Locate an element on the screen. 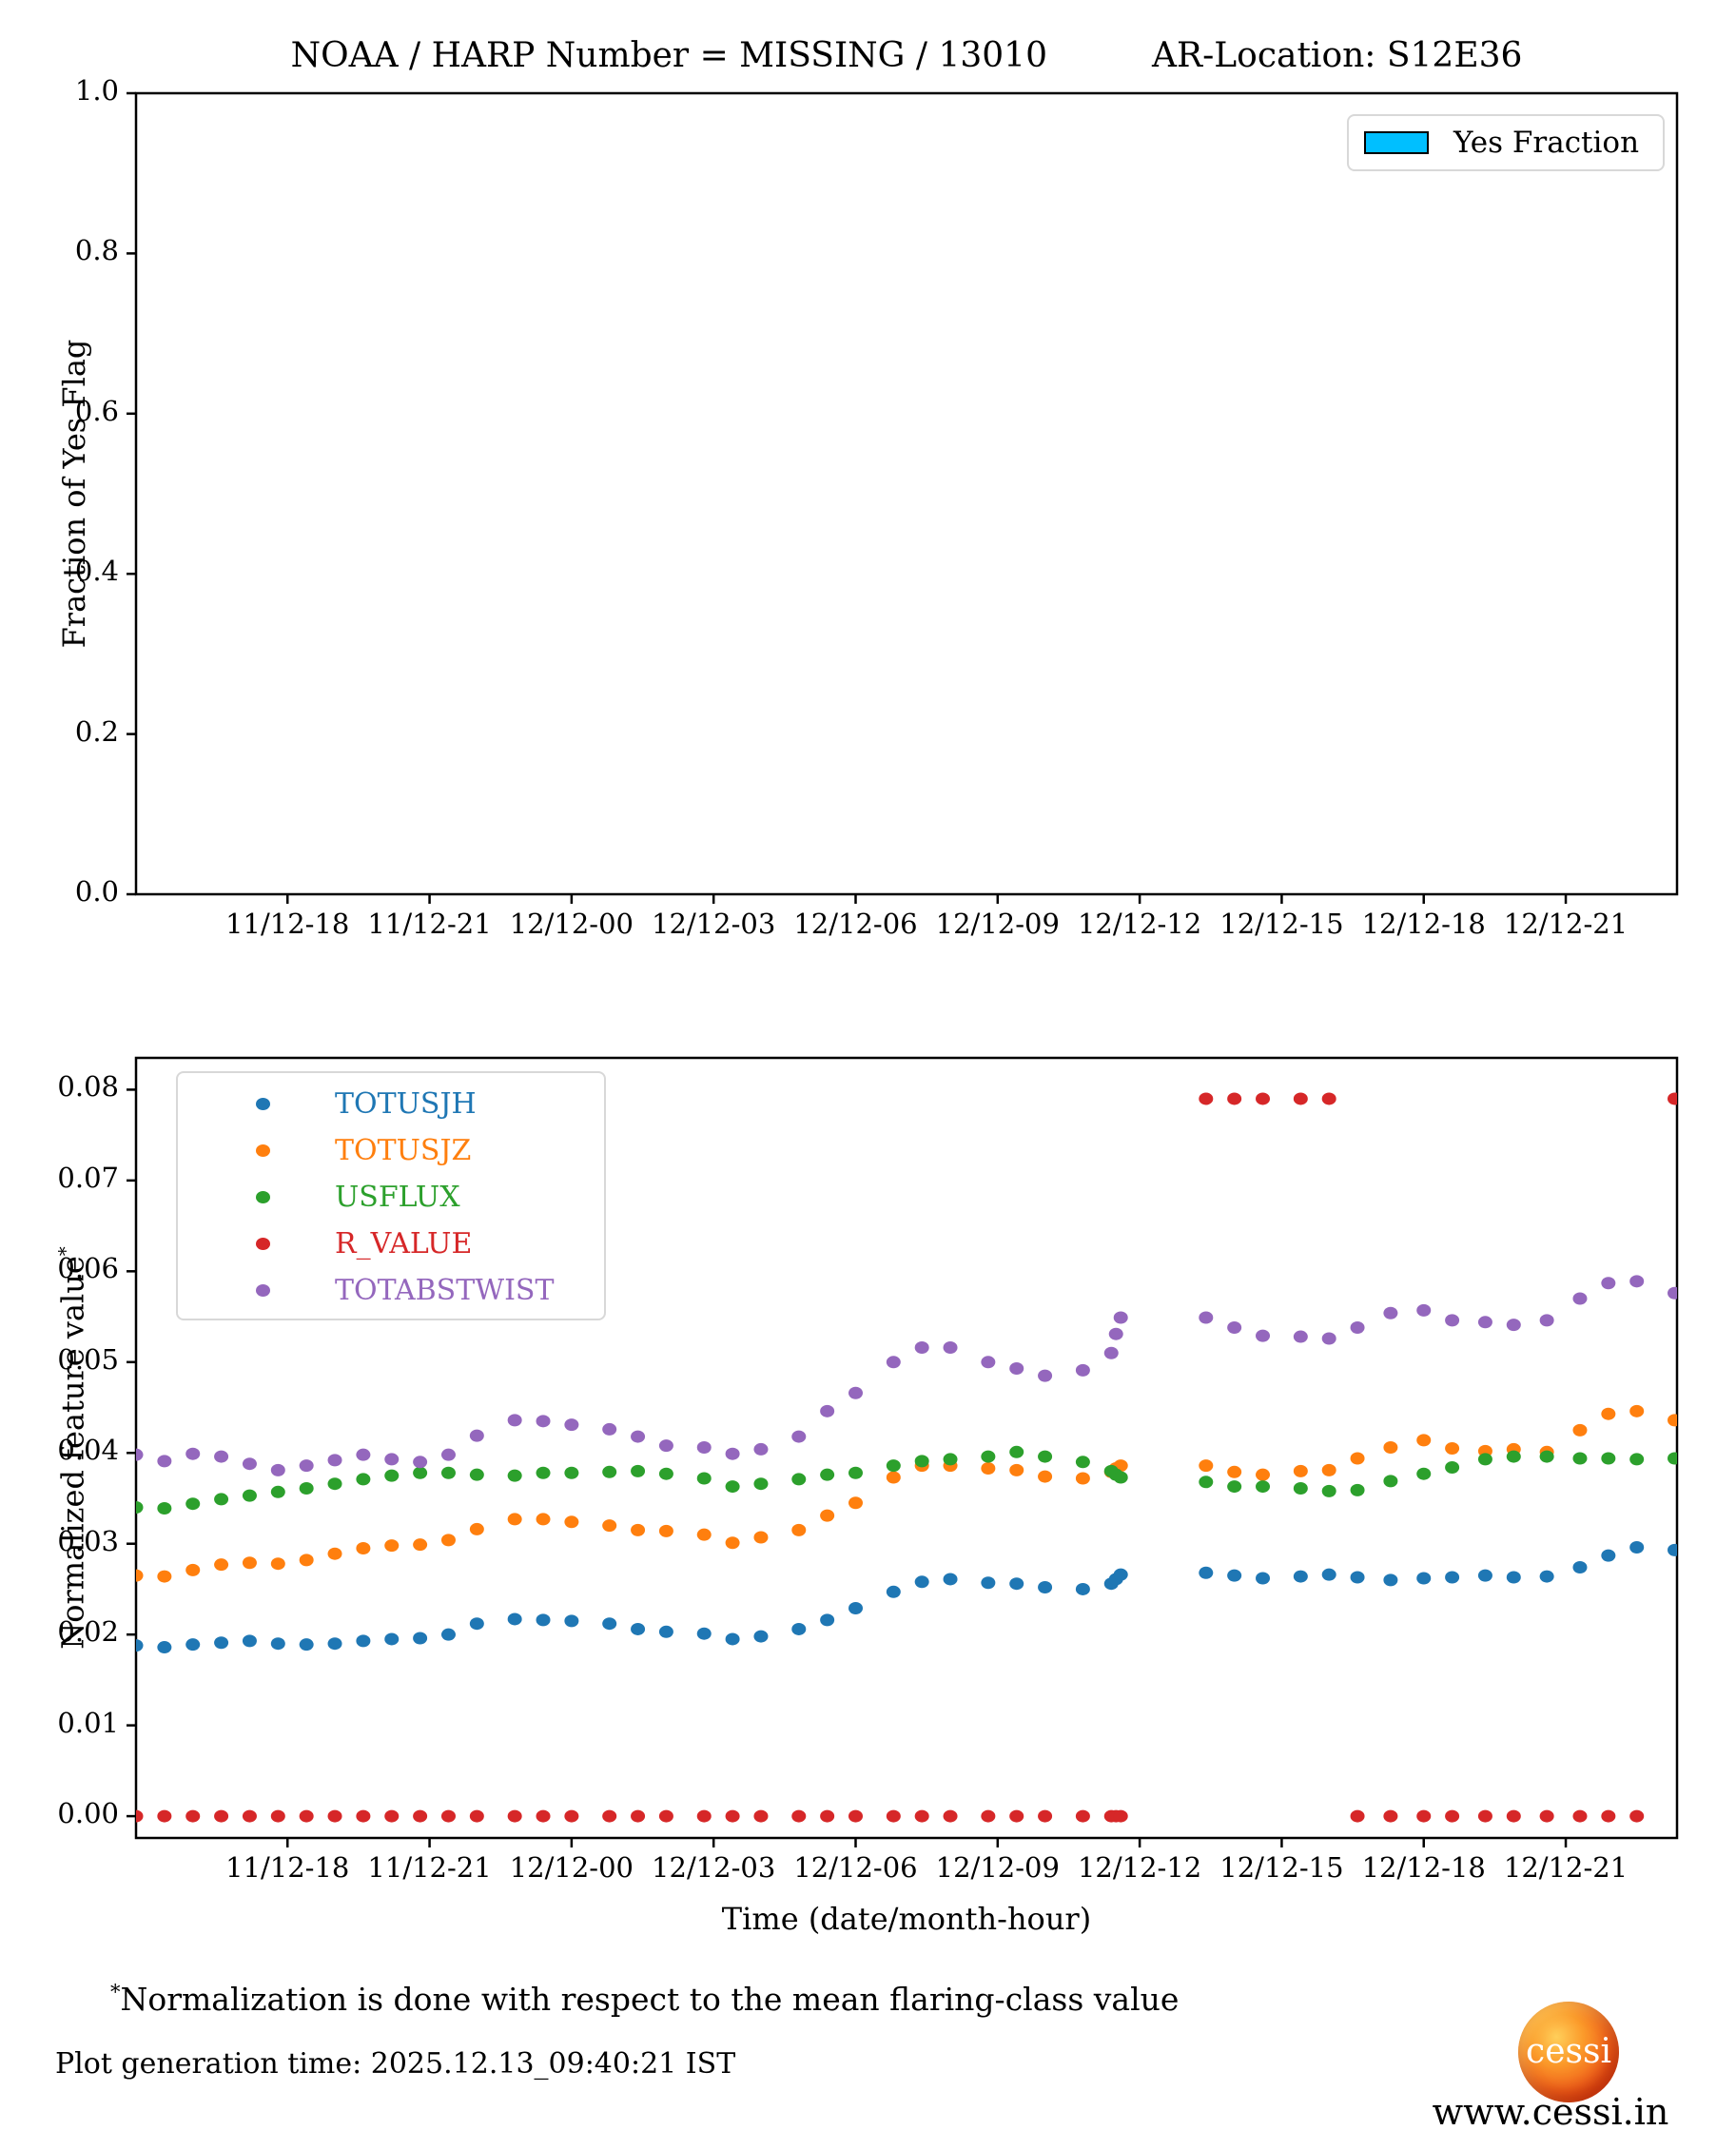 Image resolution: width=1736 pixels, height=2150 pixels. legend-label: TOTUSJH is located at coordinates (406, 1104).